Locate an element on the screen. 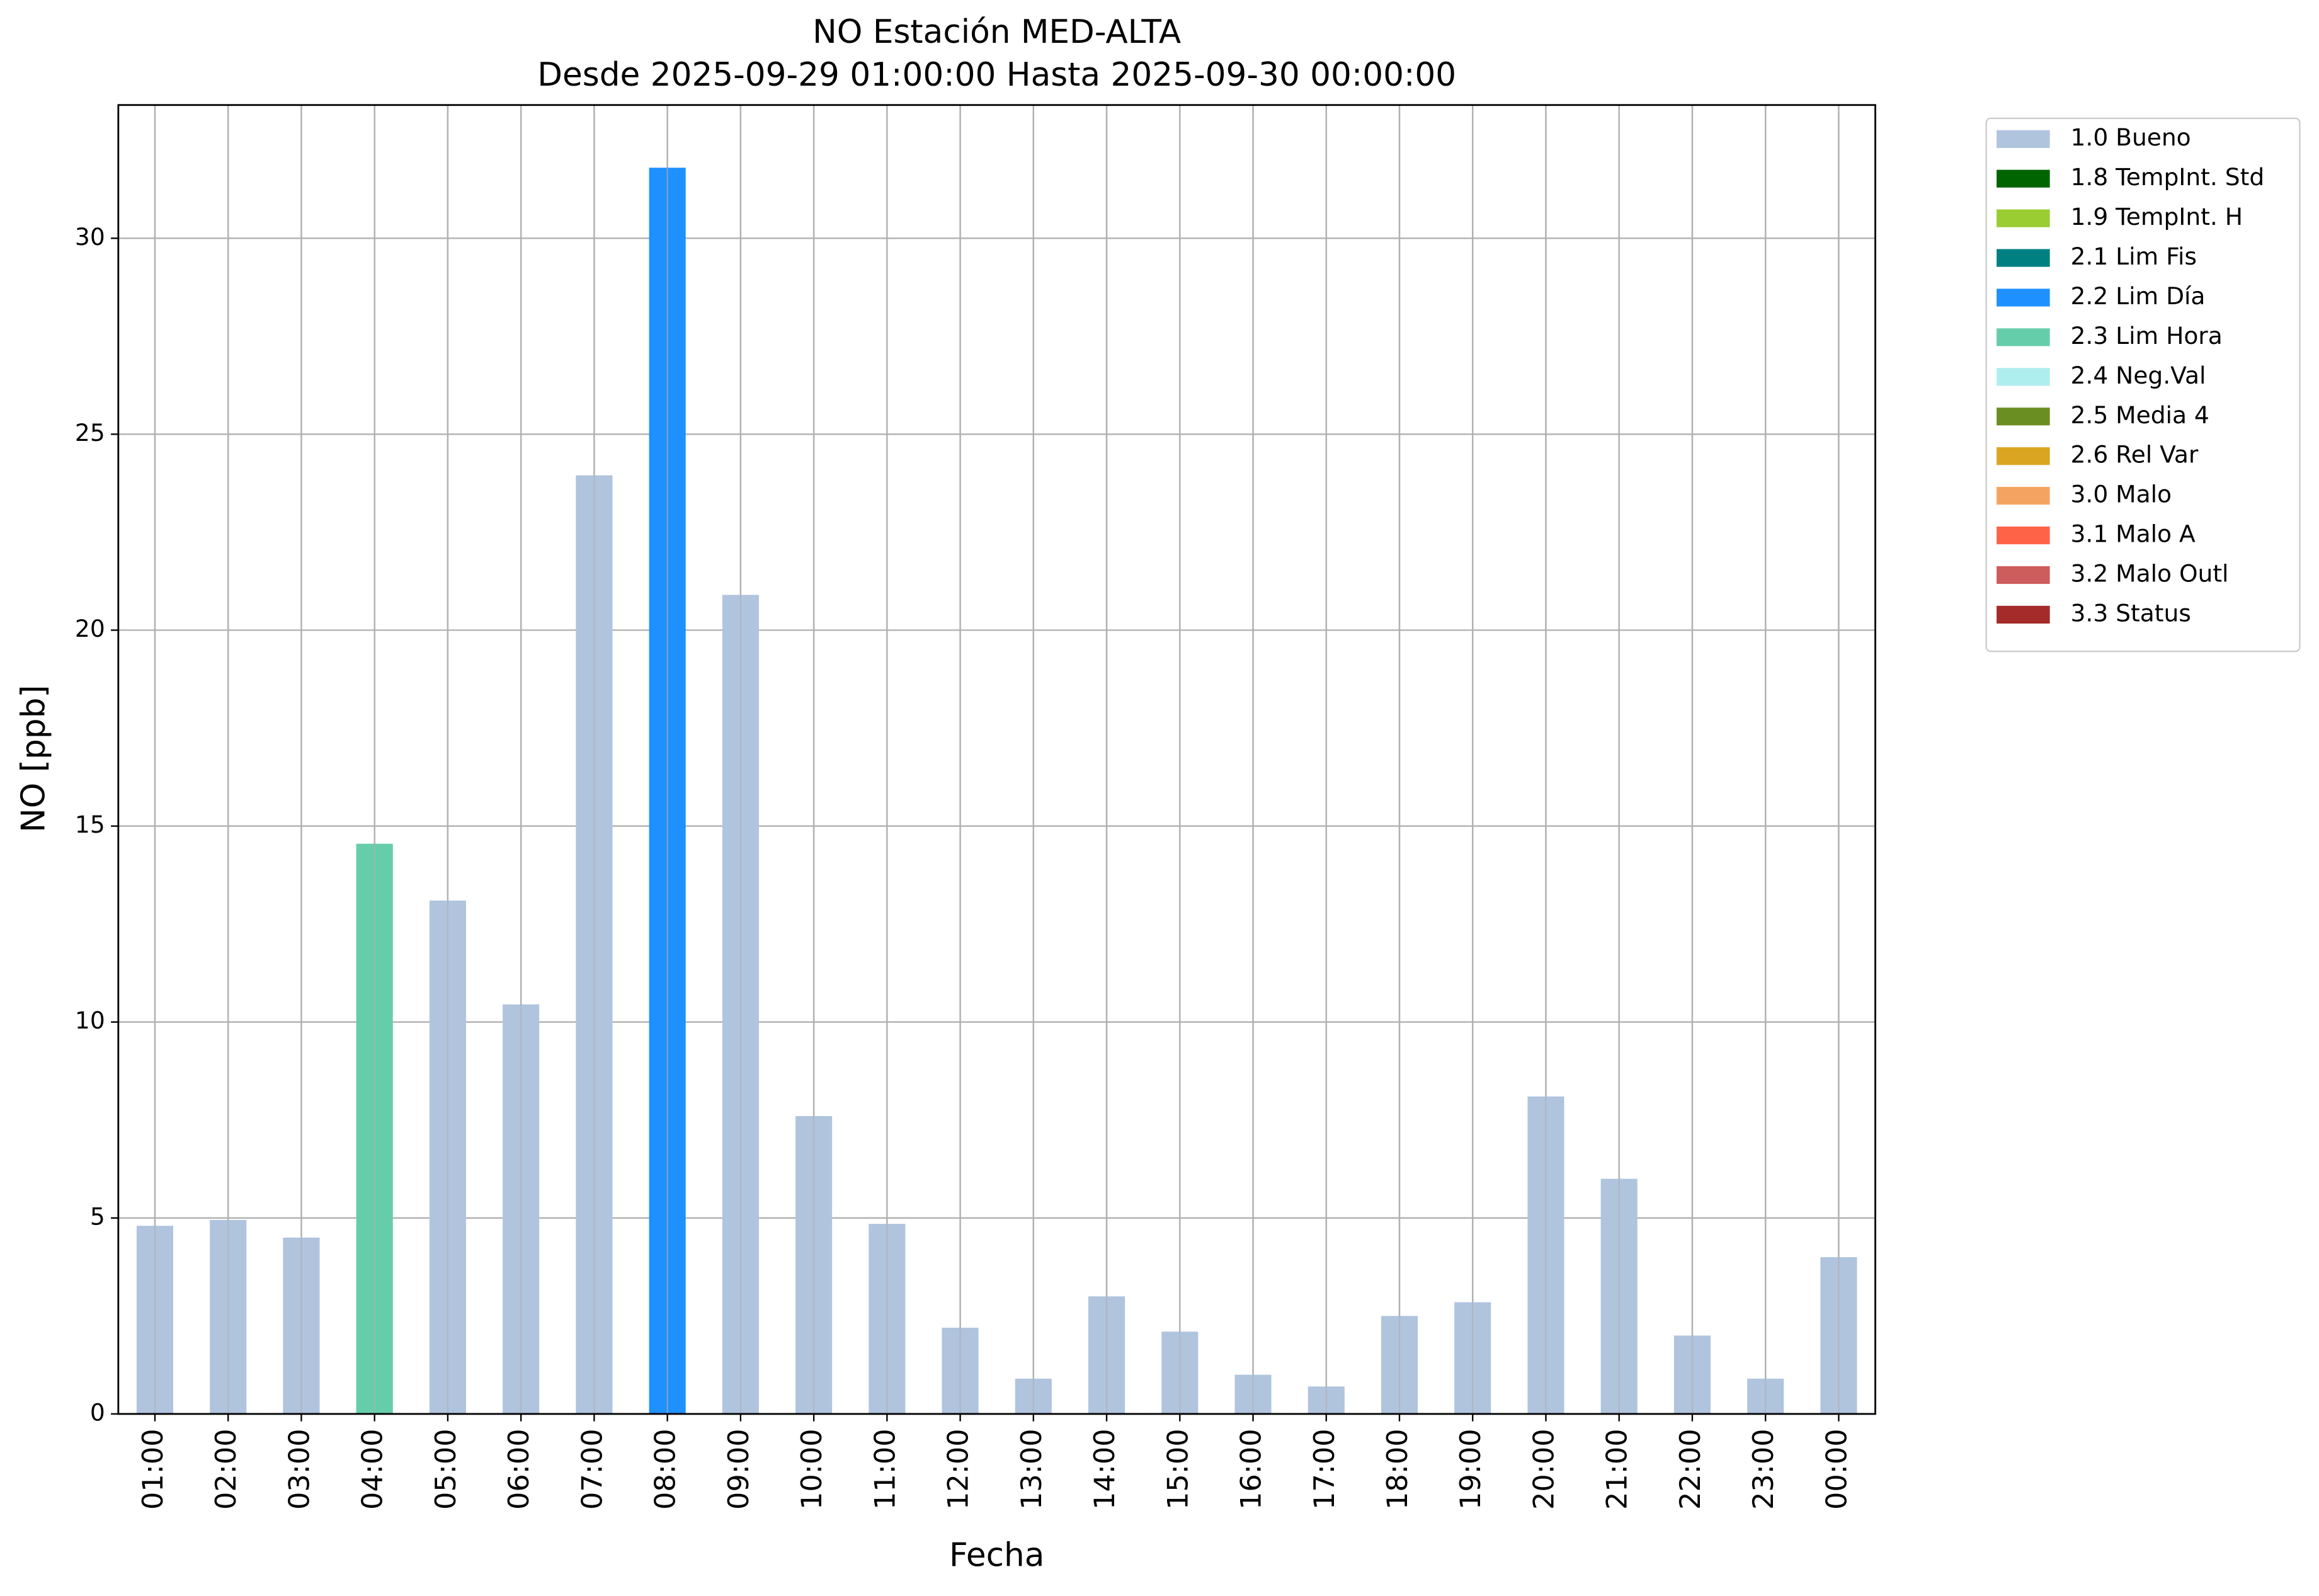 This screenshot has width=2319, height=1596. y-tick-label: 10 is located at coordinates (90, 1020).